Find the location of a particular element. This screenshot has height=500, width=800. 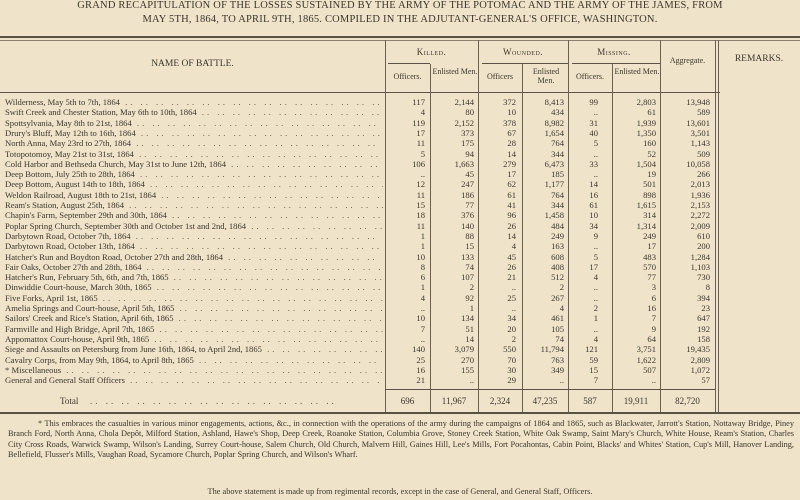

cell-aggregate: 2,272 is located at coordinates (700, 215).